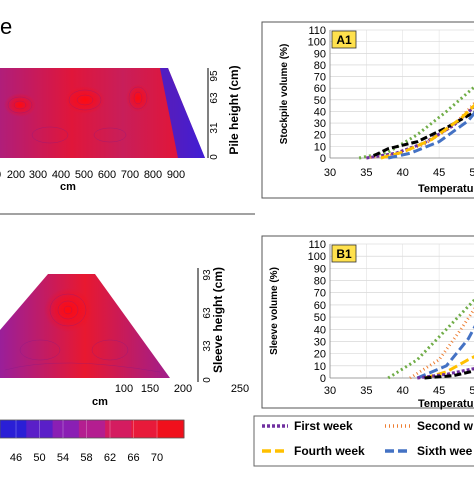  What do you see at coordinates (274, 311) in the screenshot?
I see `y-axis-label: Sleeve volume (%)` at bounding box center [274, 311].